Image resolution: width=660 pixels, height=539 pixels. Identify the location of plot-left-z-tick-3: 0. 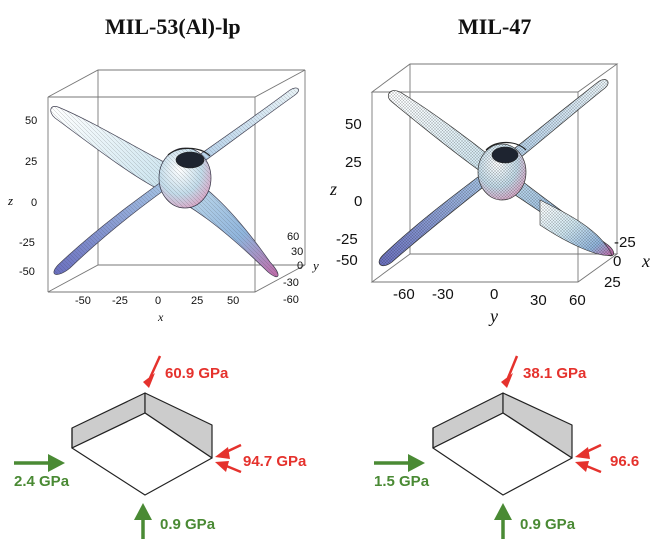
(34, 203).